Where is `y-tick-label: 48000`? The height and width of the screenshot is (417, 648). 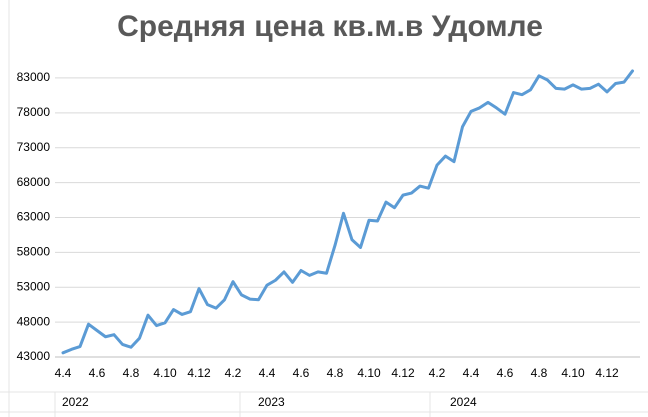 y-tick-label: 48000 is located at coordinates (34, 321).